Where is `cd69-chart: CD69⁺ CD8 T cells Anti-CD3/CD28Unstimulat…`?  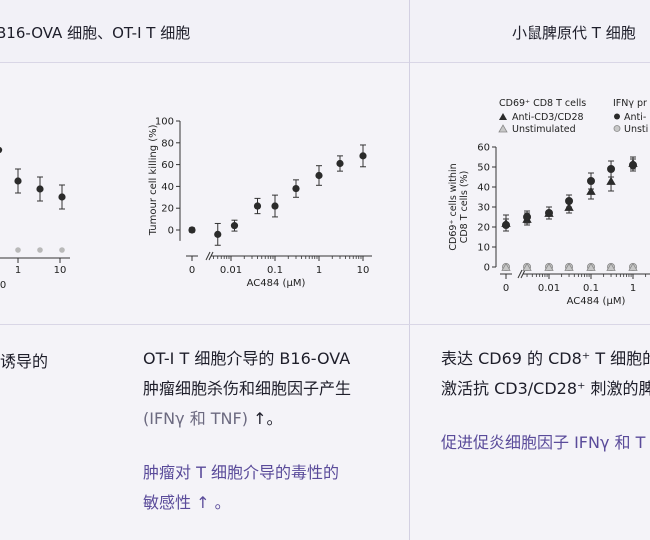
cd69-chart: CD69⁺ CD8 T cells Anti-CD3/CD28Unstimulat… is located at coordinates (549, 202).